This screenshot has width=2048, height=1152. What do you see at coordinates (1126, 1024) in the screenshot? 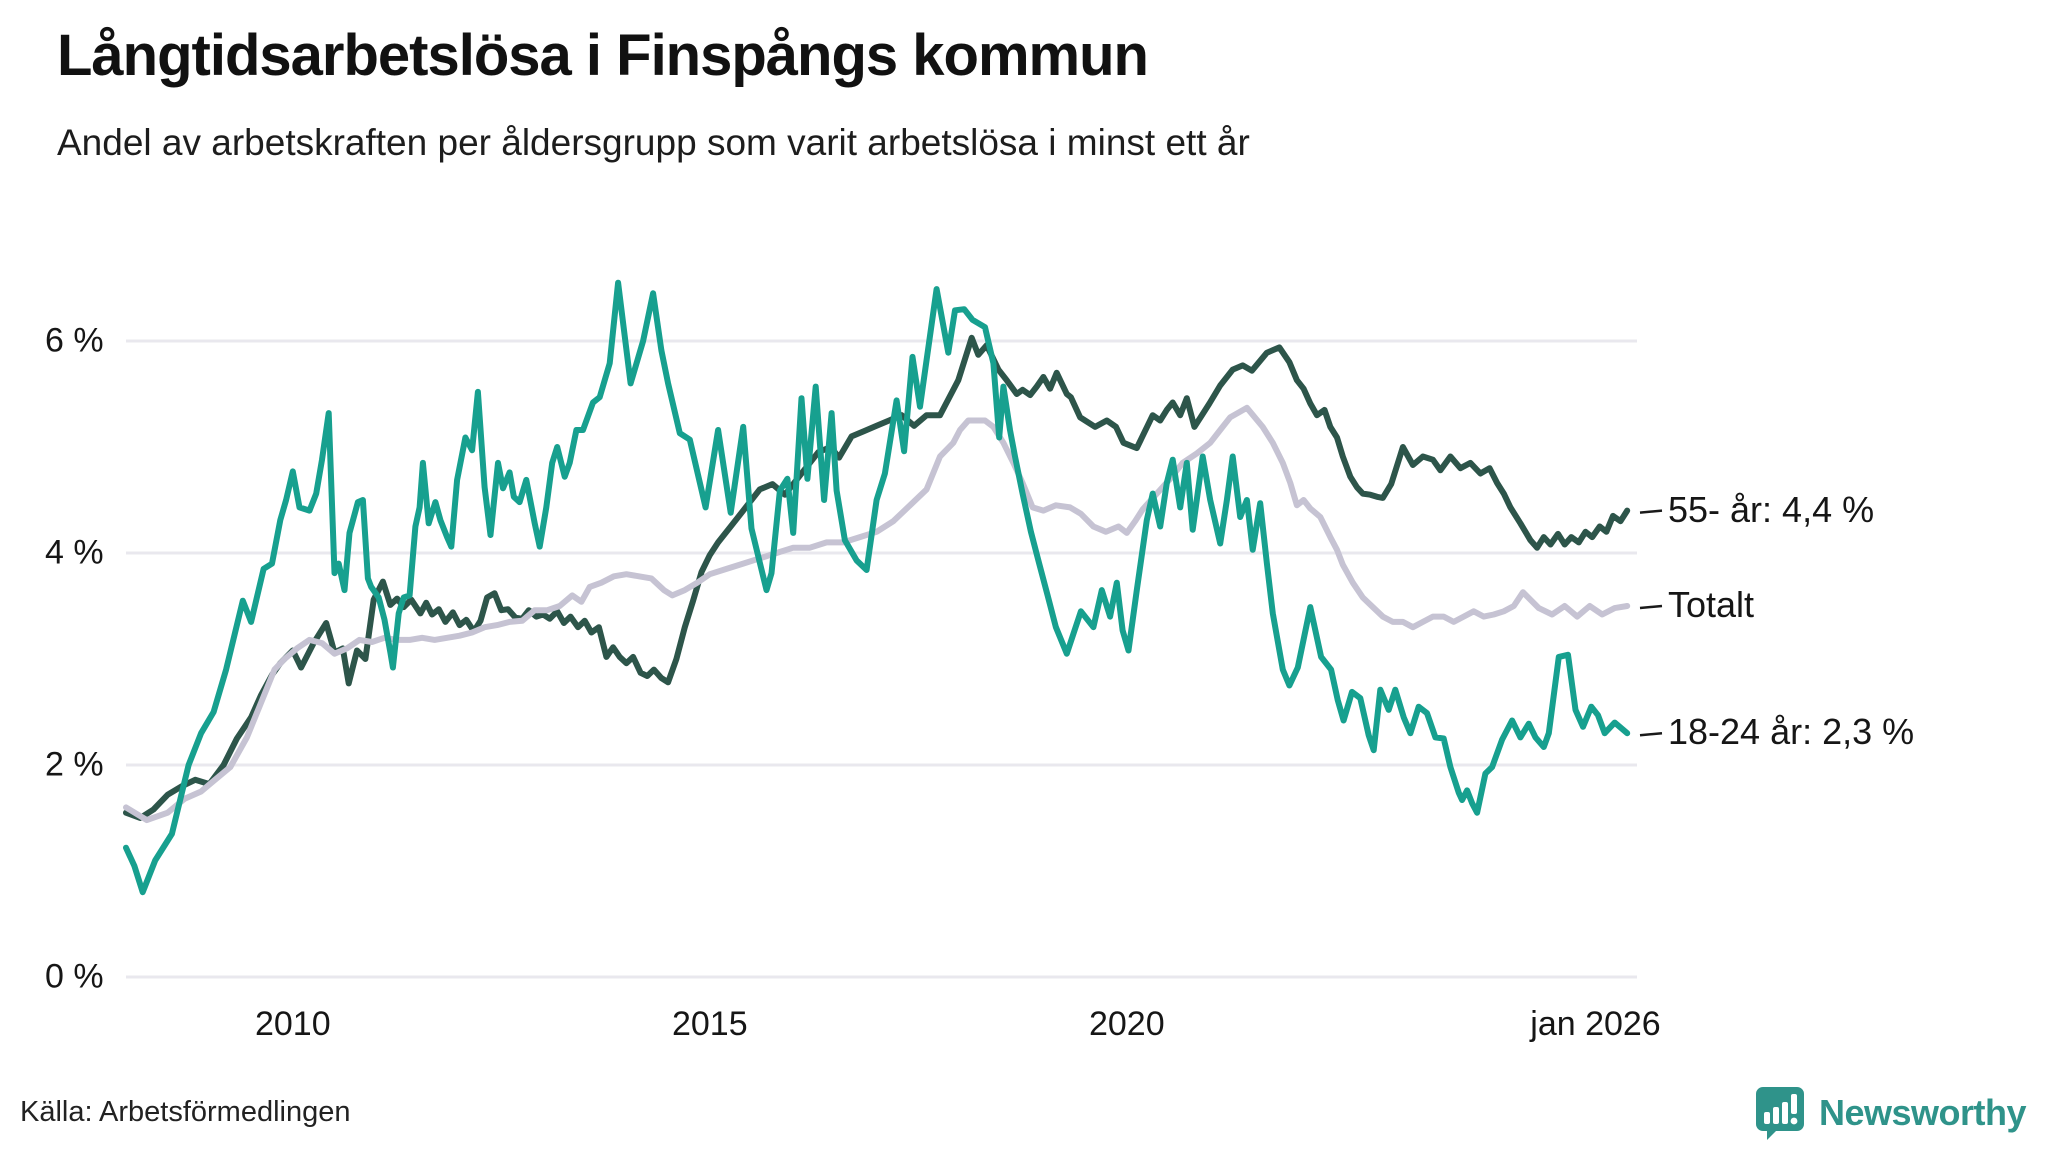
I see `x-tick-2020: 2020` at bounding box center [1126, 1024].